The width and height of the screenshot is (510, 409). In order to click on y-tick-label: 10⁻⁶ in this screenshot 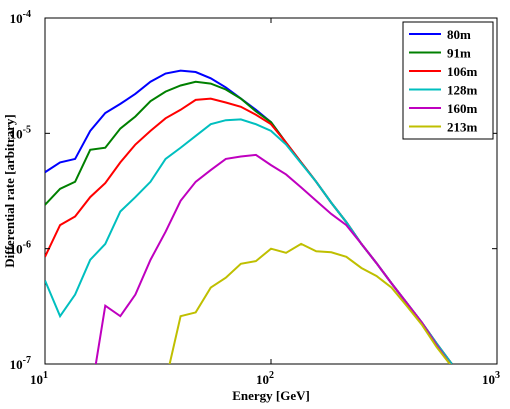, I will do `click(20, 248)`.